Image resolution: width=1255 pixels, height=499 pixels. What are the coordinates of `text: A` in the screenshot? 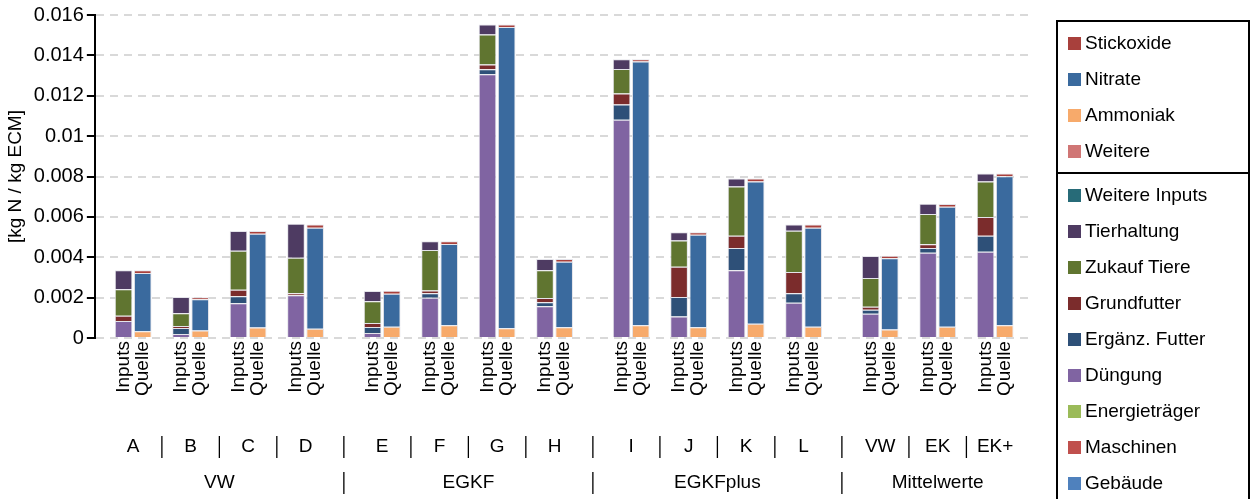 It's located at (133, 446).